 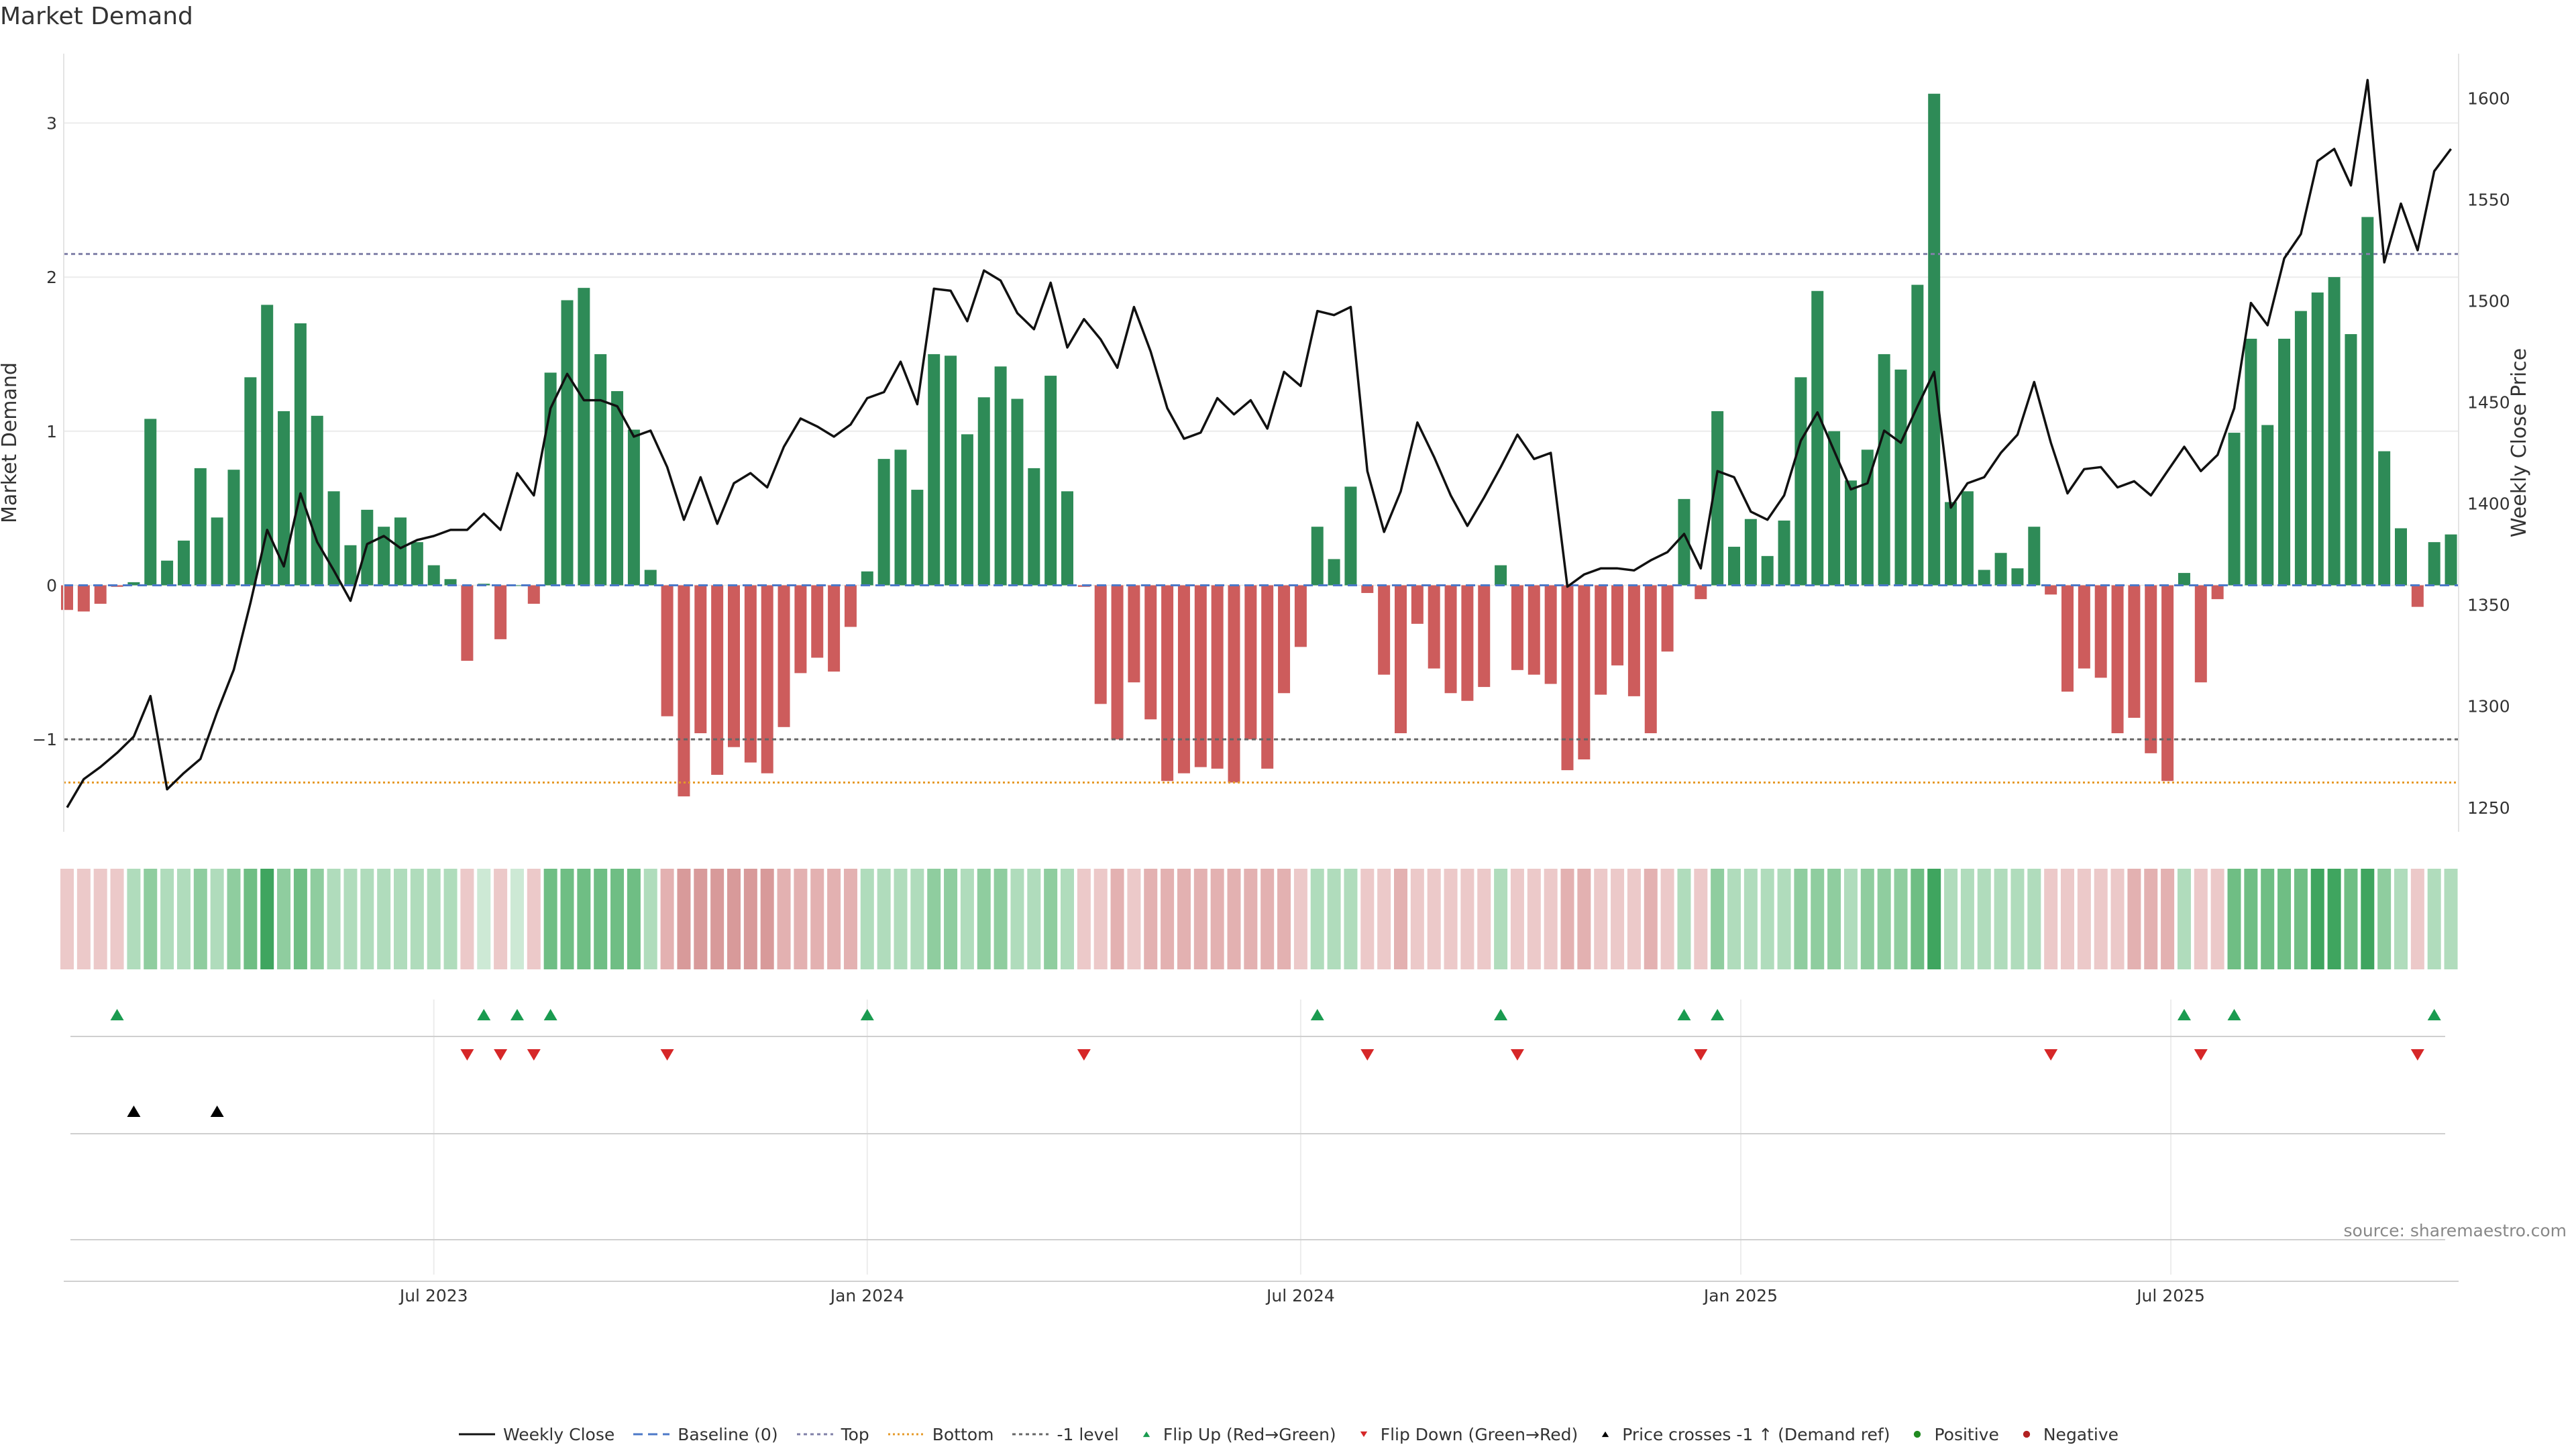 What do you see at coordinates (2067, 1434) in the screenshot?
I see `legend-negative: Negative` at bounding box center [2067, 1434].